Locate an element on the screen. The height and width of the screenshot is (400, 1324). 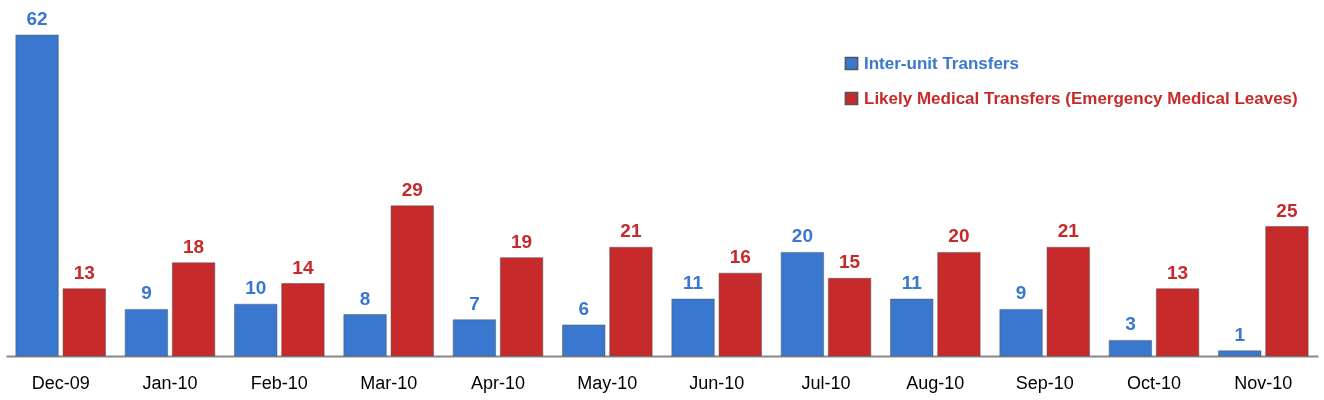
data-label: 16 is located at coordinates (740, 257).